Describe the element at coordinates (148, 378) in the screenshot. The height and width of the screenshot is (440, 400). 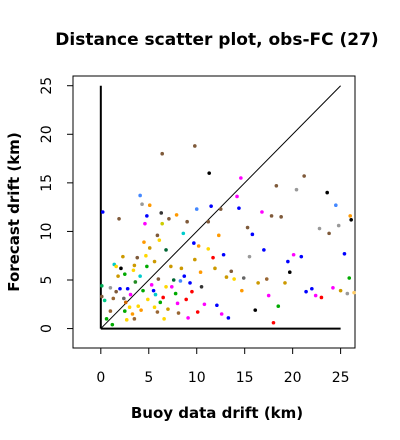
I see `x-tick-label: 5` at that location.